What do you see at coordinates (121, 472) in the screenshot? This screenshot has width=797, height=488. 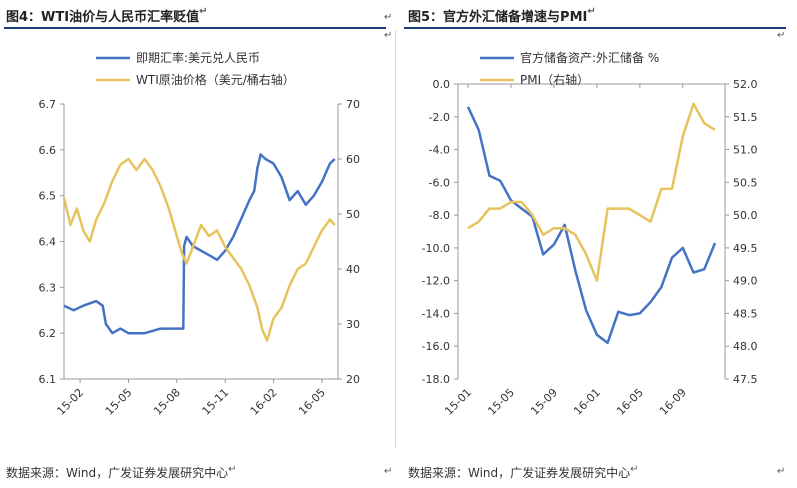 I see `left-source-note: 数据来源：Wind，广发证券发展研究中心 ↵` at bounding box center [121, 472].